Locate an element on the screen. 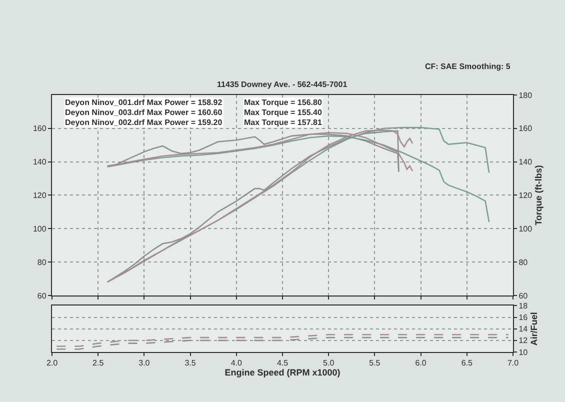 The height and width of the screenshot is (402, 565). y-tick-label: 80 is located at coordinates (42, 262).